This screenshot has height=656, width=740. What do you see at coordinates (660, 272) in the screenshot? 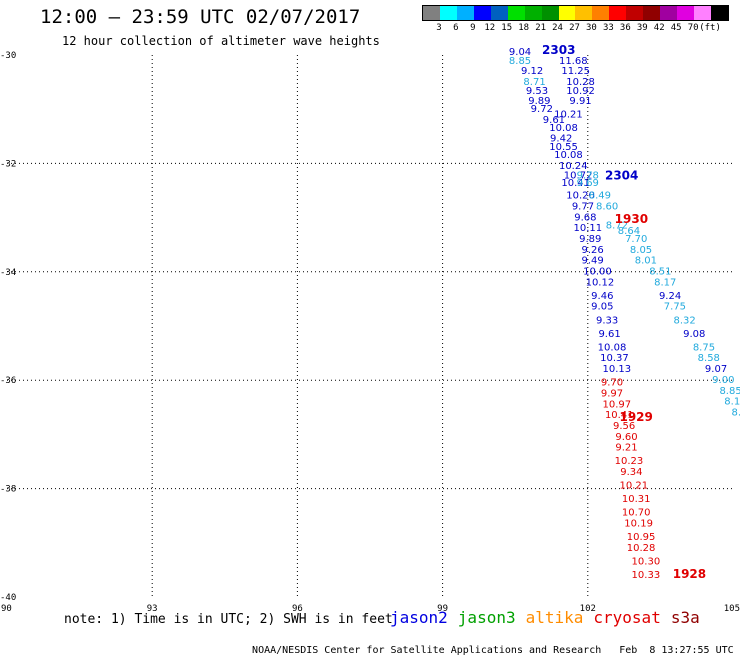
I see `swh-value: 8.51` at bounding box center [660, 272].